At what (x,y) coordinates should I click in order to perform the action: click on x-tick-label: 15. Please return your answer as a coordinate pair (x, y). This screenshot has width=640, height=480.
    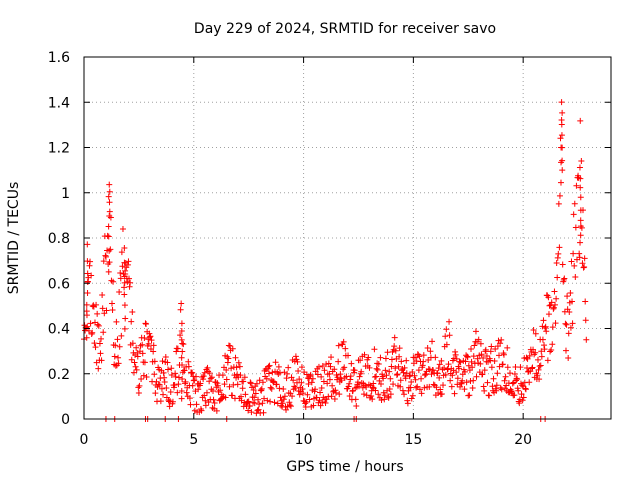
    Looking at the image, I should click on (413, 440).